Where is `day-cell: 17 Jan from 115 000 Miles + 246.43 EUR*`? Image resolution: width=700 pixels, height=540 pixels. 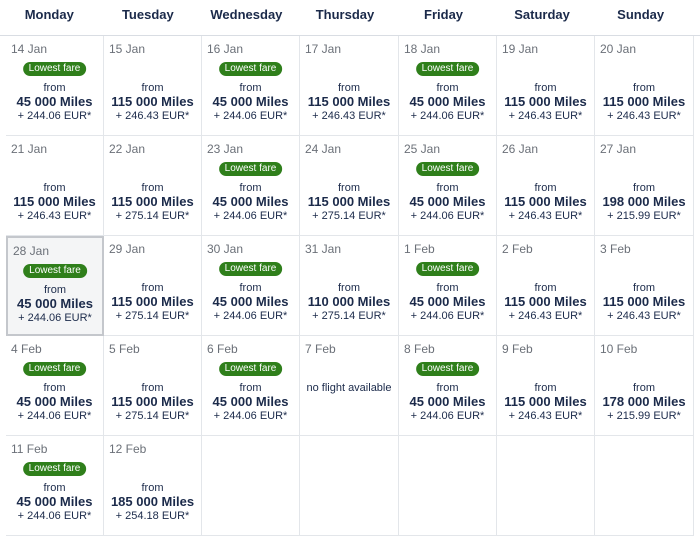 day-cell: 17 Jan from 115 000 Miles + 246.43 EUR* is located at coordinates (349, 86).